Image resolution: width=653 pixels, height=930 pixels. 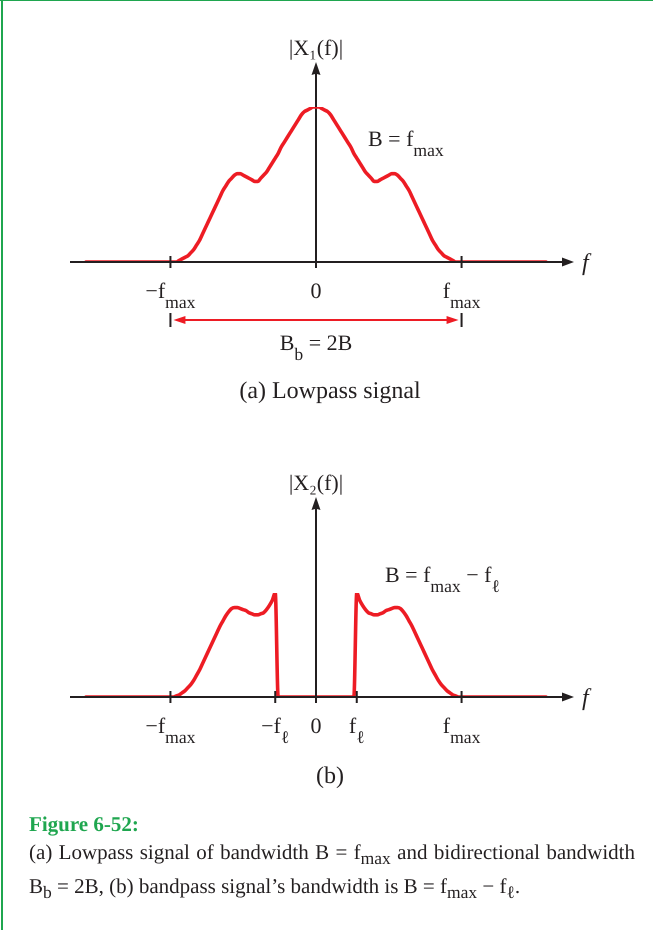 What do you see at coordinates (356, 730) in the screenshot?
I see `x-tick-label: f$_{ℓ}$` at bounding box center [356, 730].